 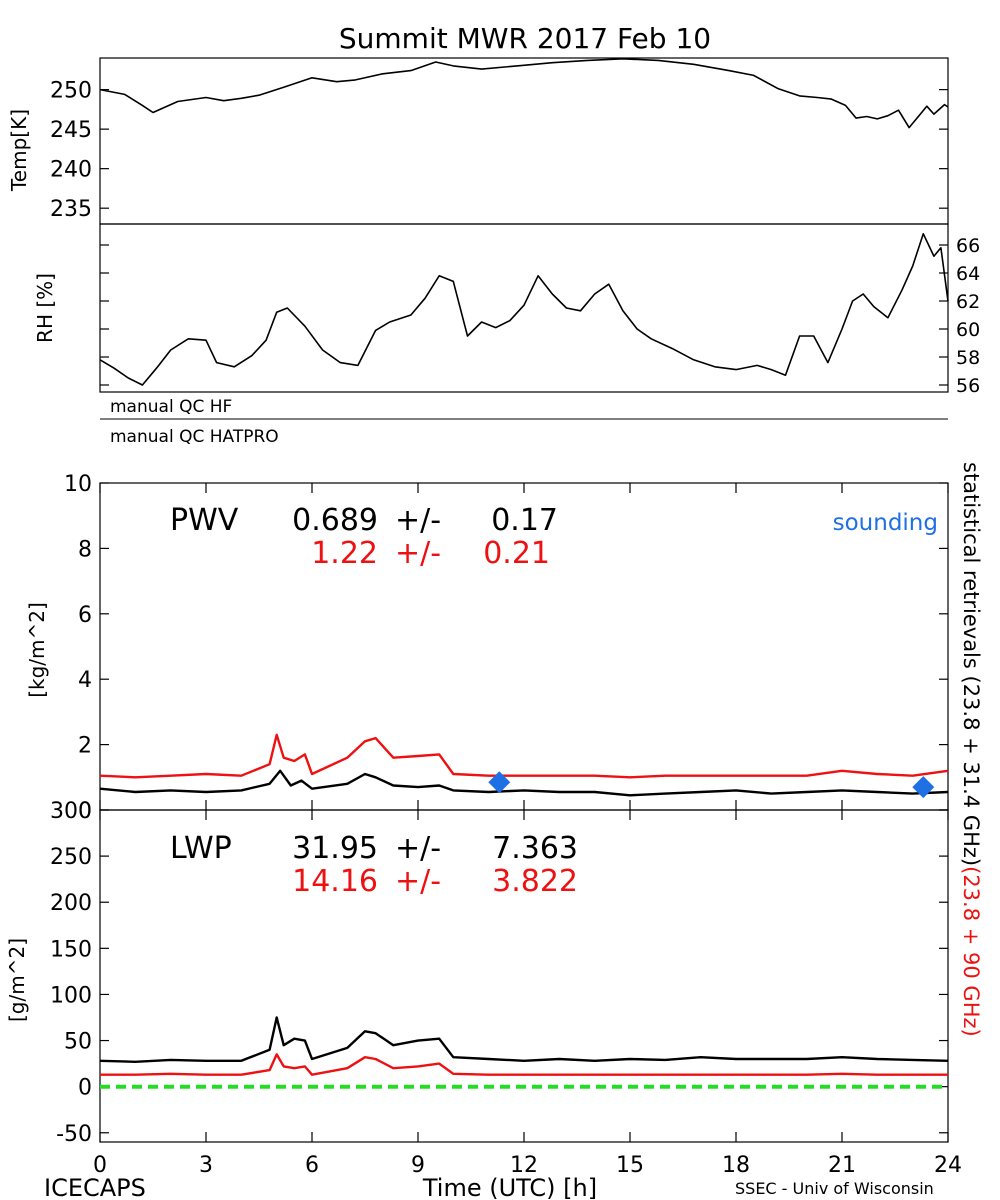 I want to click on pwv-series-hf, so click(x=524, y=783).